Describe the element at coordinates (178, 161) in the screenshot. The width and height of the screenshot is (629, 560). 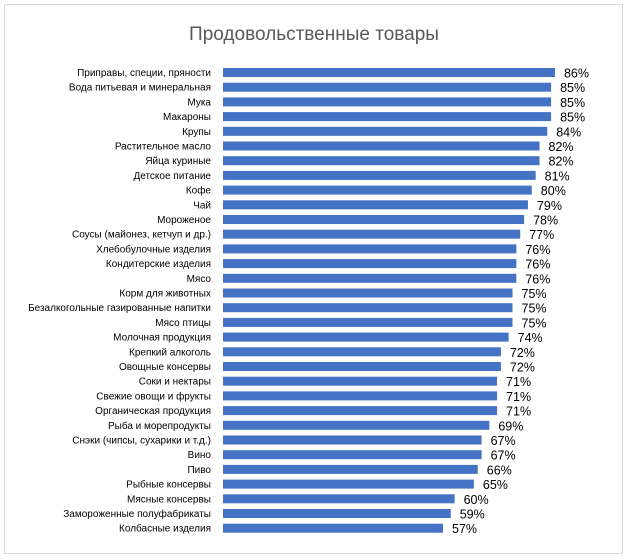
I see `category-label: Яйца куриные` at that location.